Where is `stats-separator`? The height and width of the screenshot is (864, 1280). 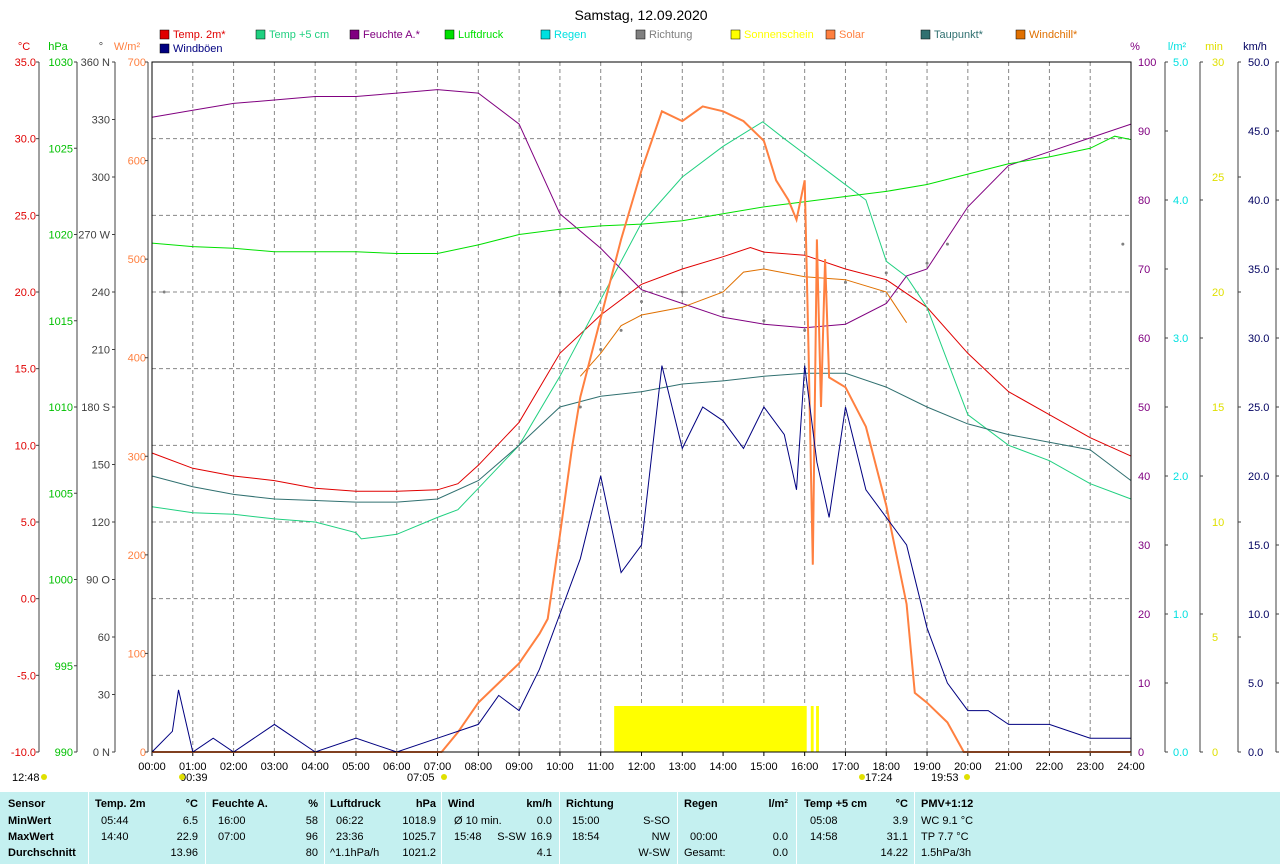 stats-separator is located at coordinates (796, 828).